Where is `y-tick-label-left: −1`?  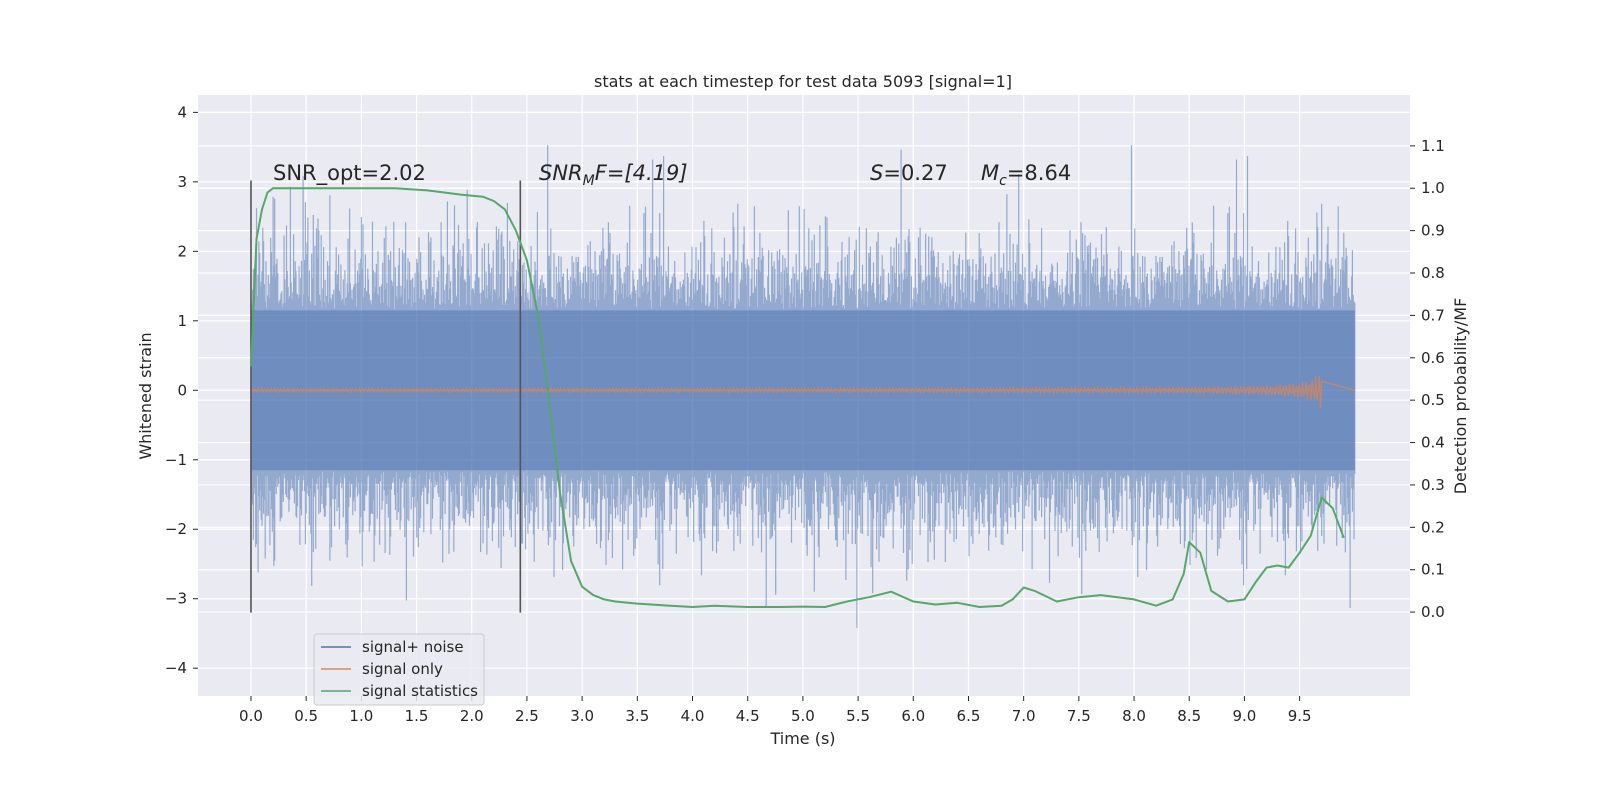 y-tick-label-left: −1 is located at coordinates (176, 460).